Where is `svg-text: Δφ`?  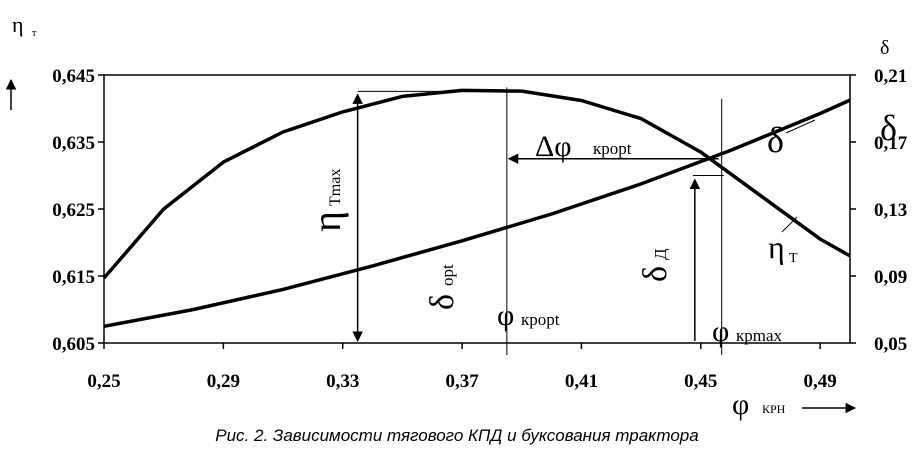 svg-text: Δφ is located at coordinates (553, 146).